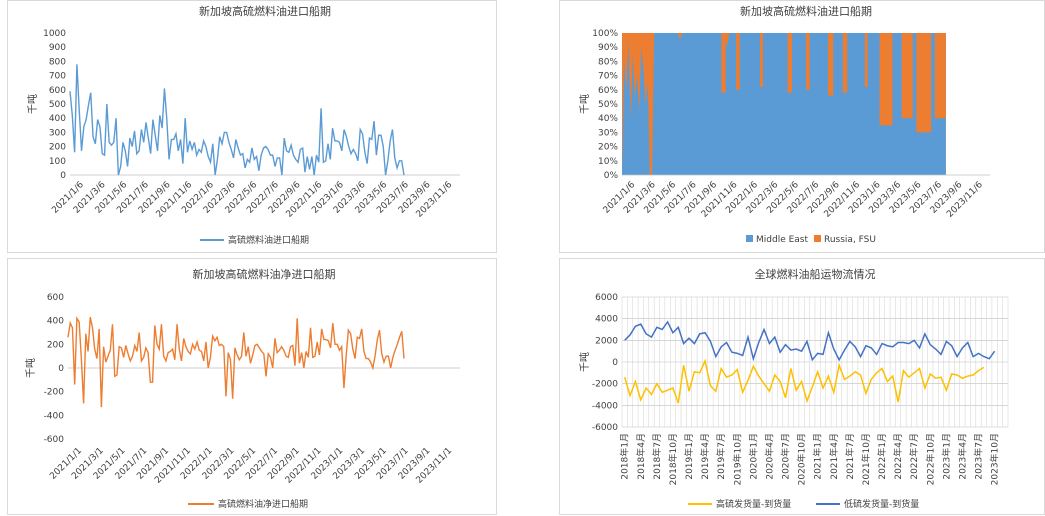 This screenshot has height=516, width=1045. I want to click on y-tick-label: 4000, so click(606, 320).